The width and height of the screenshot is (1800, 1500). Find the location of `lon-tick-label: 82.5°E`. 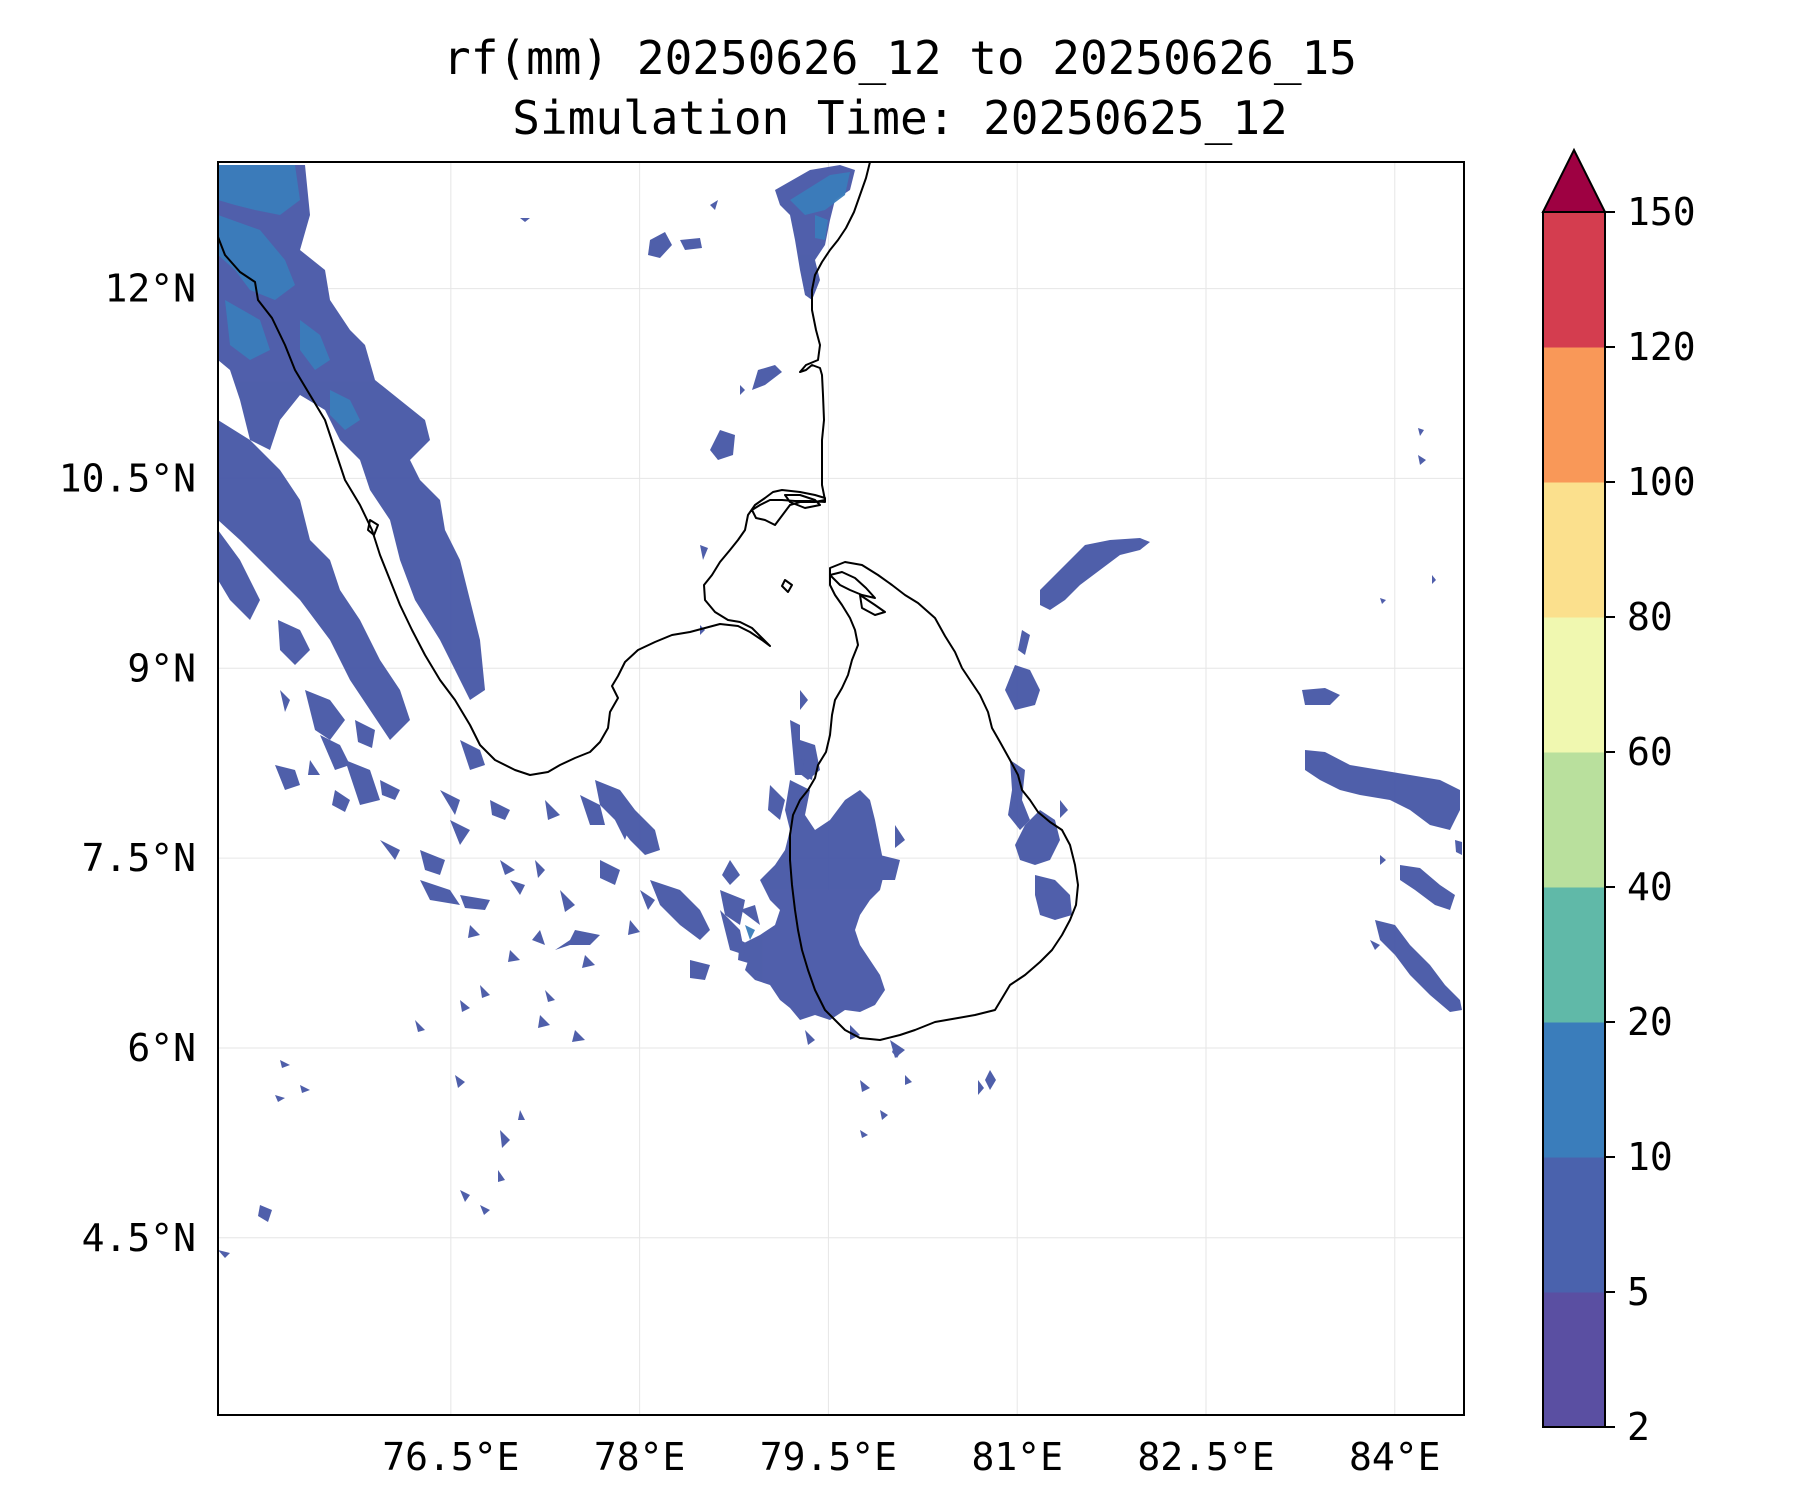

lon-tick-label: 82.5°E is located at coordinates (1205, 1457).